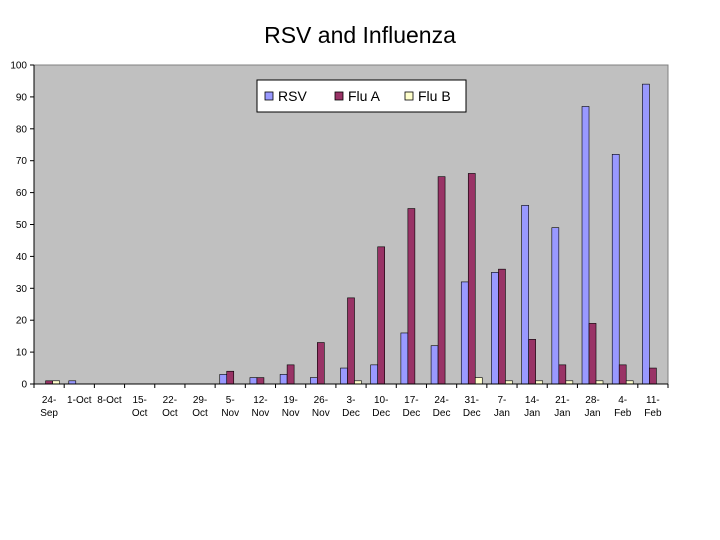  I want to click on x-tick-label: 10-Dec, so click(381, 407).